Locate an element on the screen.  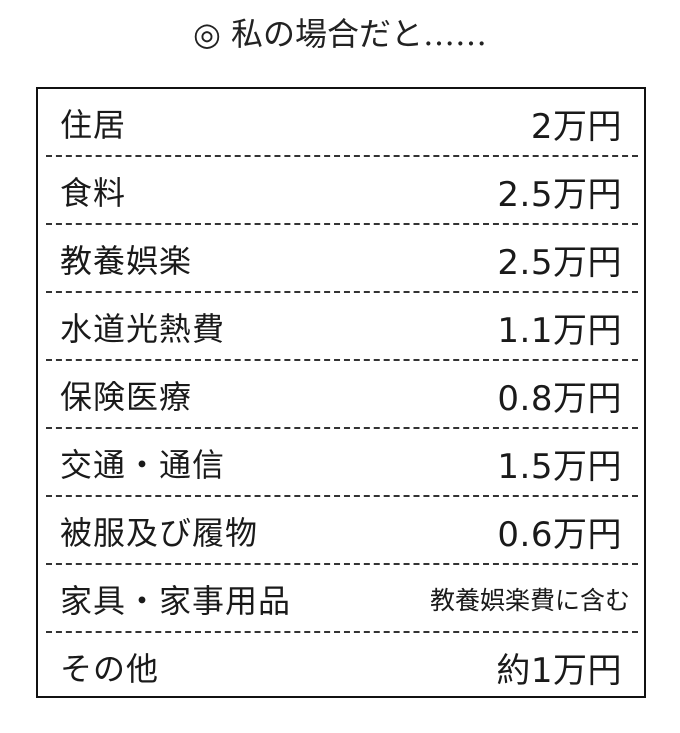
table-row: 家具・家事用品 教養娯楽費に含む is located at coordinates (341, 599).